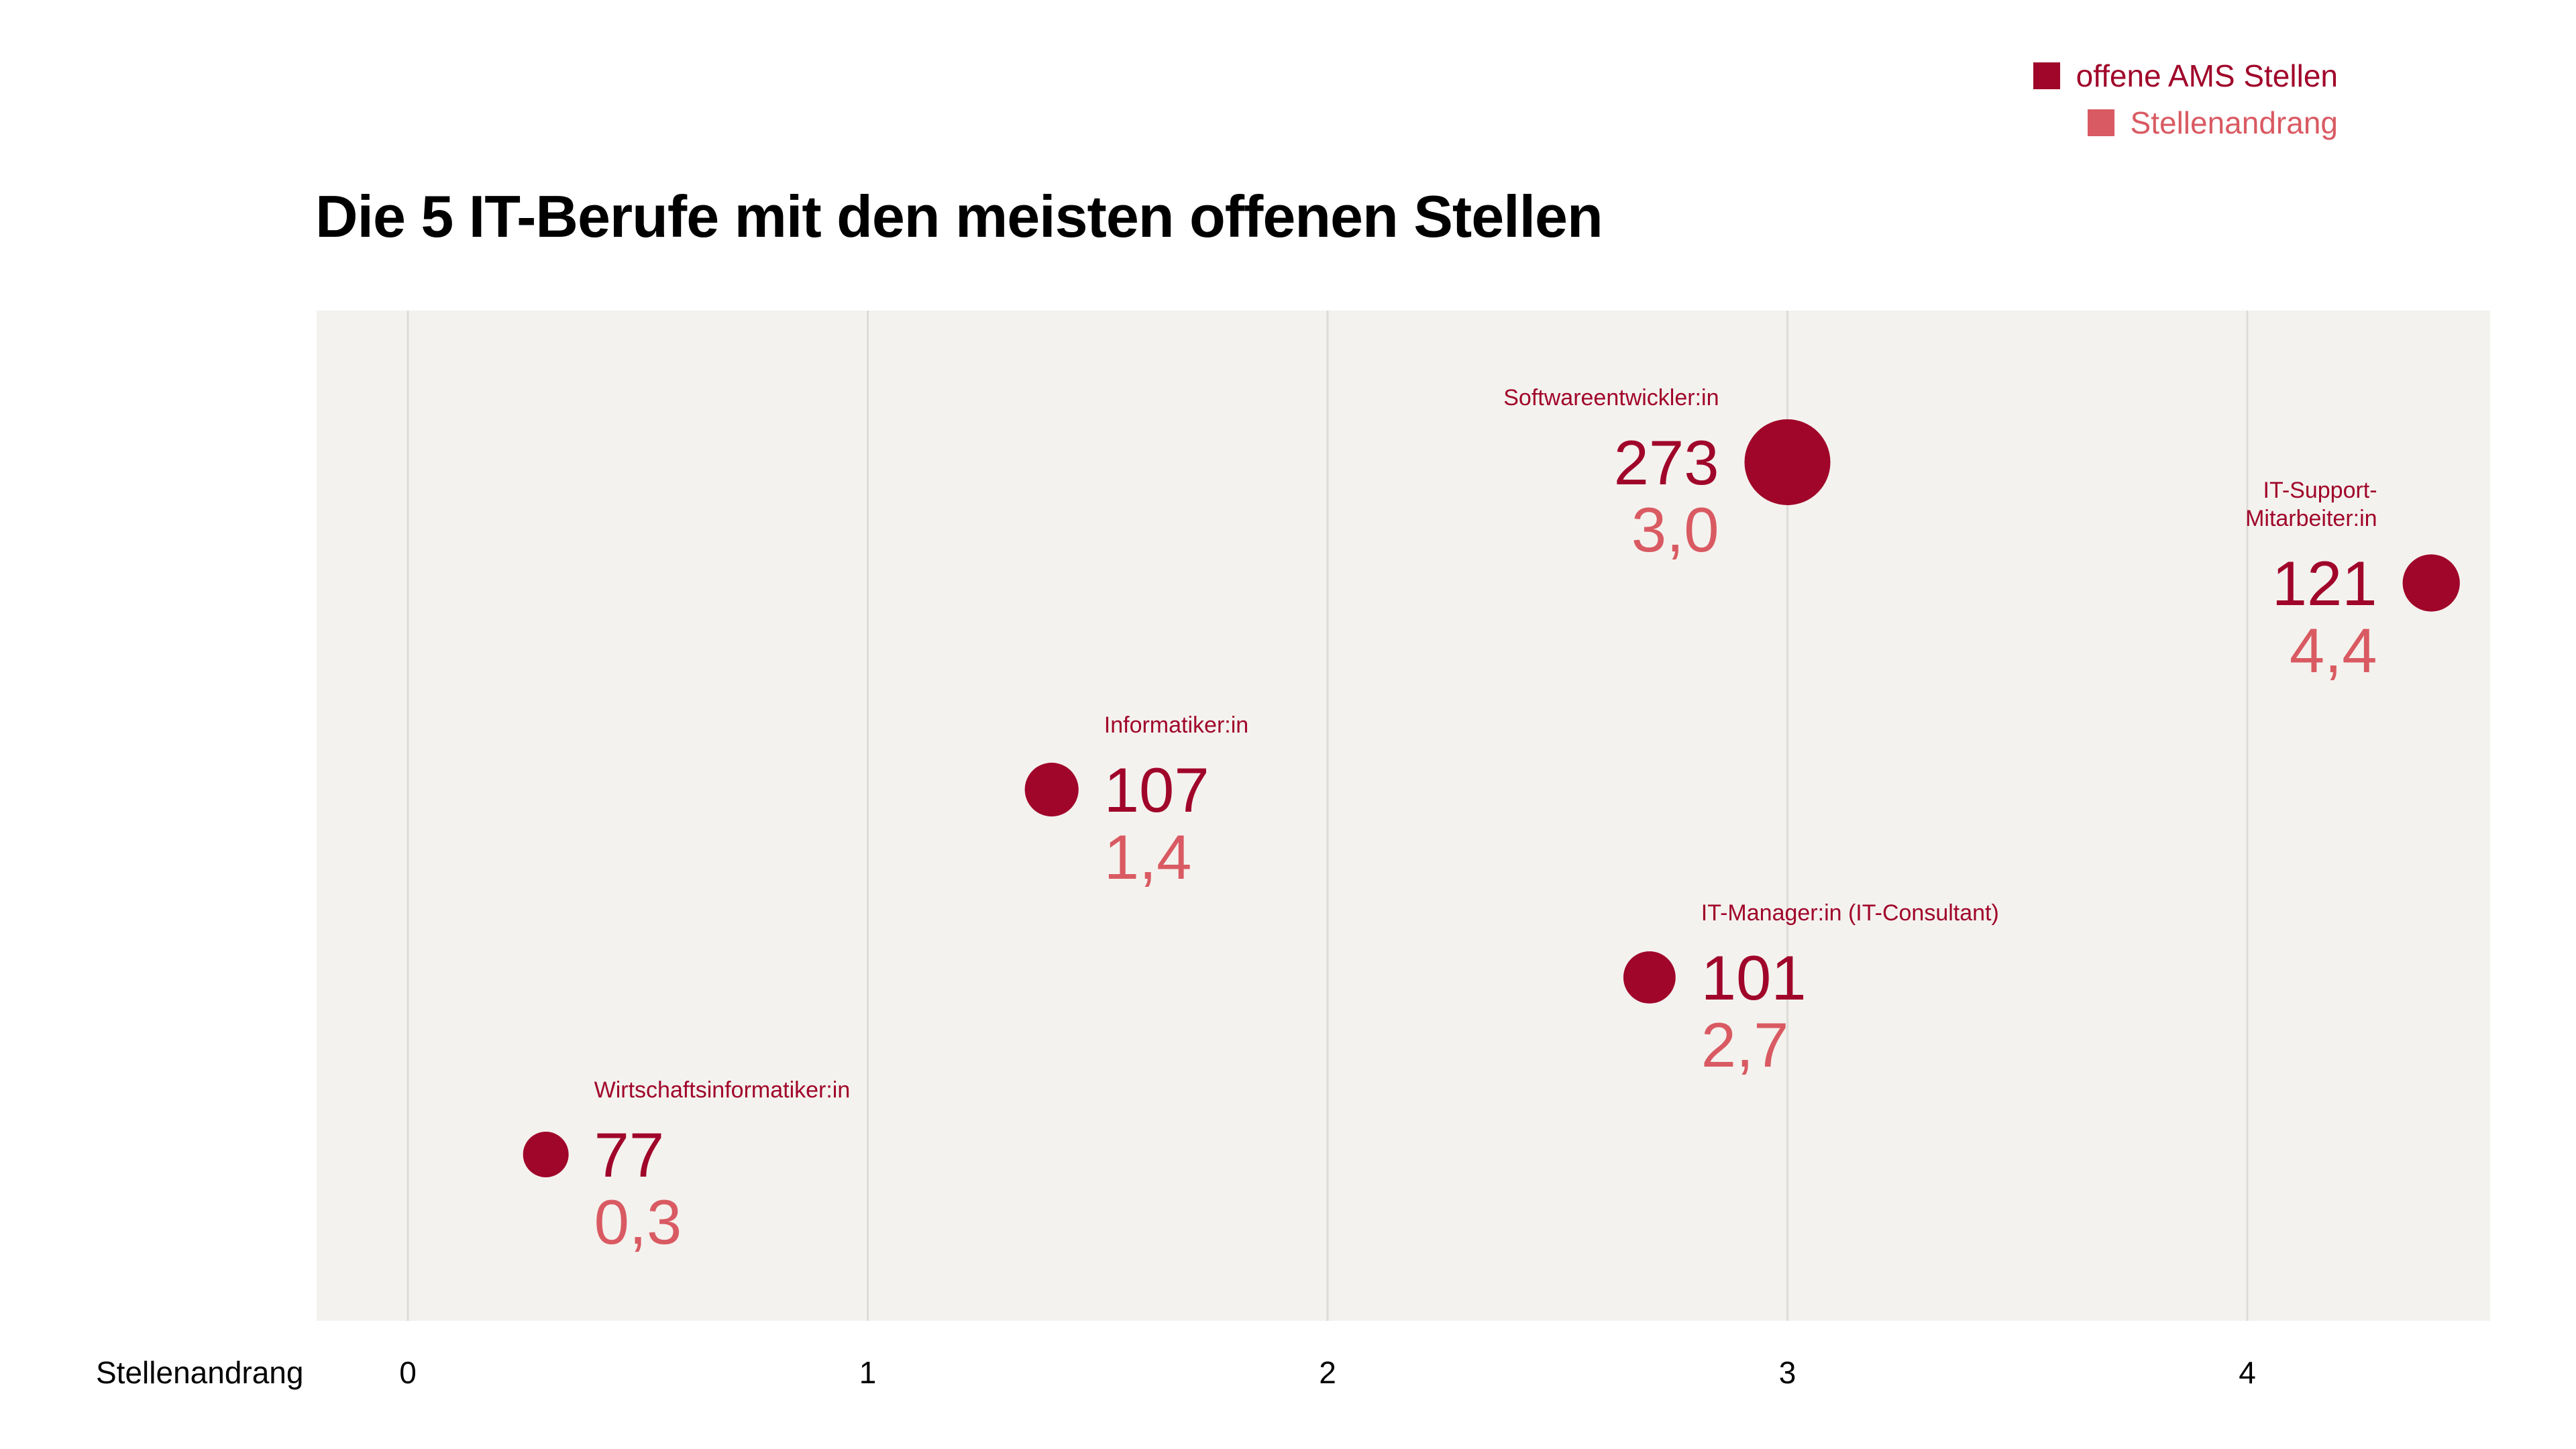  I want to click on data-point-category-label: IT-Manager:in (IT-Consultant), so click(1850, 913).